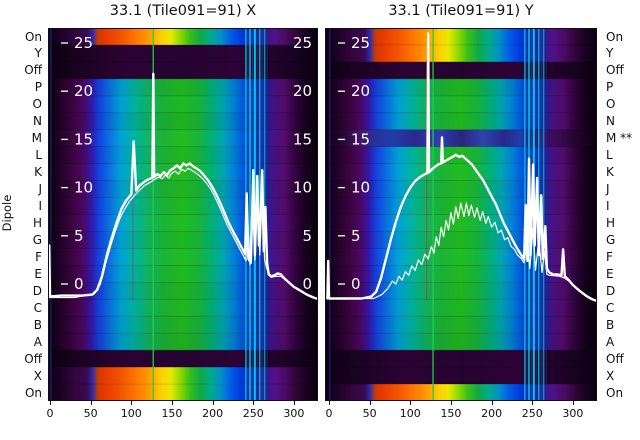 The image size is (640, 440). What do you see at coordinates (461, 11) in the screenshot?
I see `panel-title-y: 33.1 (Tile091=91) Y` at bounding box center [461, 11].